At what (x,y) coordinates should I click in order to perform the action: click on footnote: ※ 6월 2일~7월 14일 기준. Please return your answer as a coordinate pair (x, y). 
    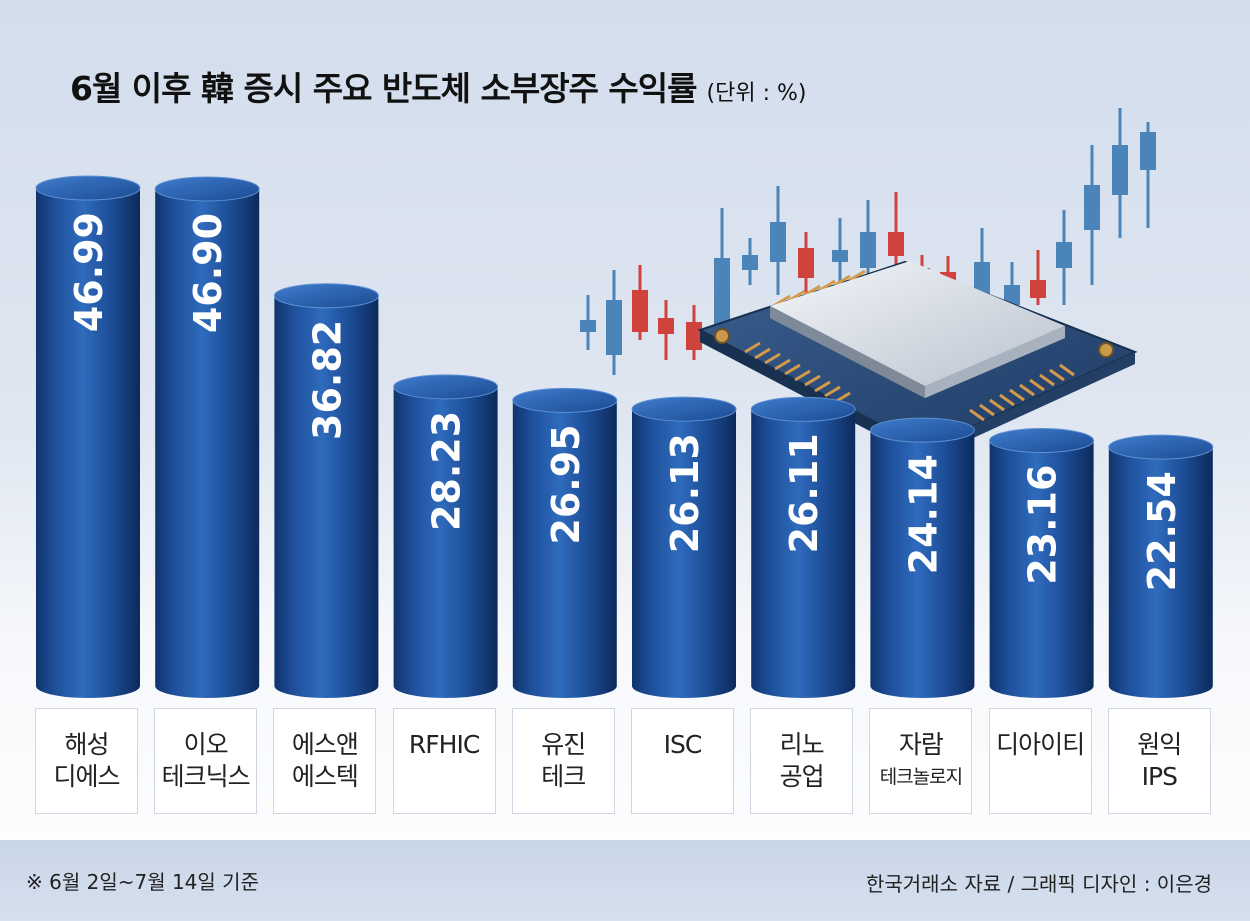
    Looking at the image, I should click on (142, 882).